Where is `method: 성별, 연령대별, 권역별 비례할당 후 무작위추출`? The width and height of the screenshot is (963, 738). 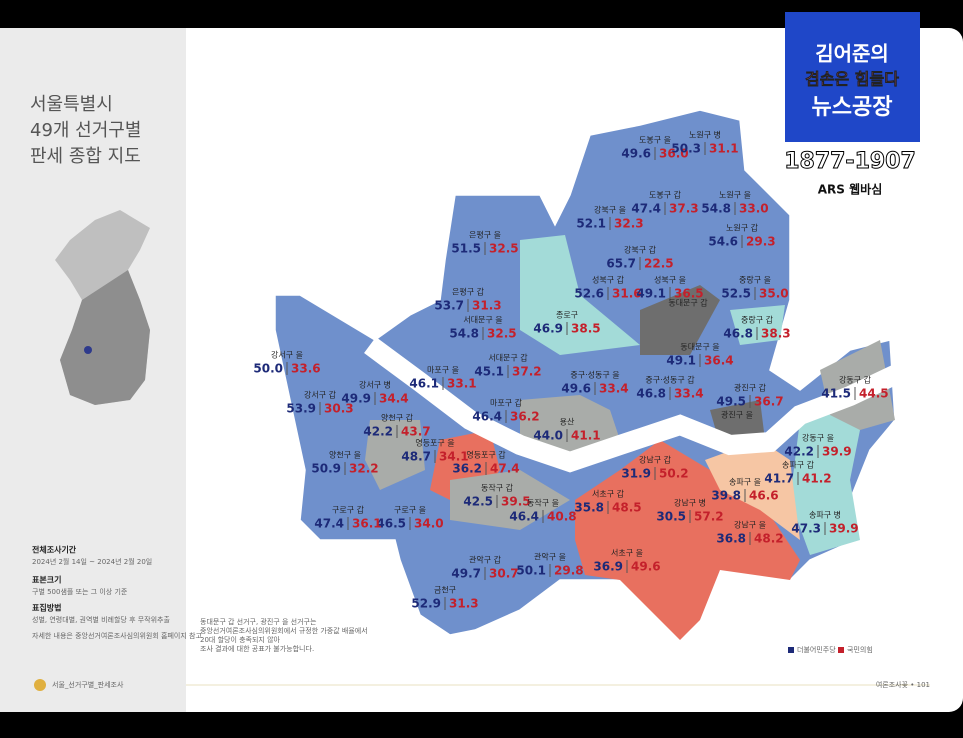 method: 성별, 연령대별, 권역별 비례할당 후 무작위추출 is located at coordinates (101, 619).